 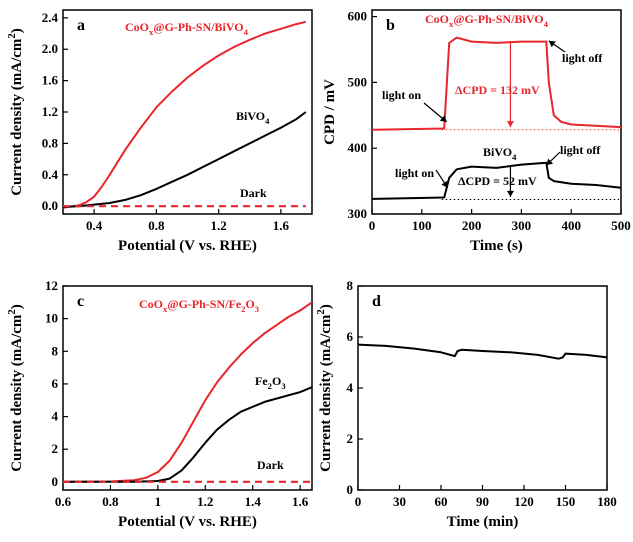 I want to click on y-axis-label: CPD / mV, so click(x=330, y=112).